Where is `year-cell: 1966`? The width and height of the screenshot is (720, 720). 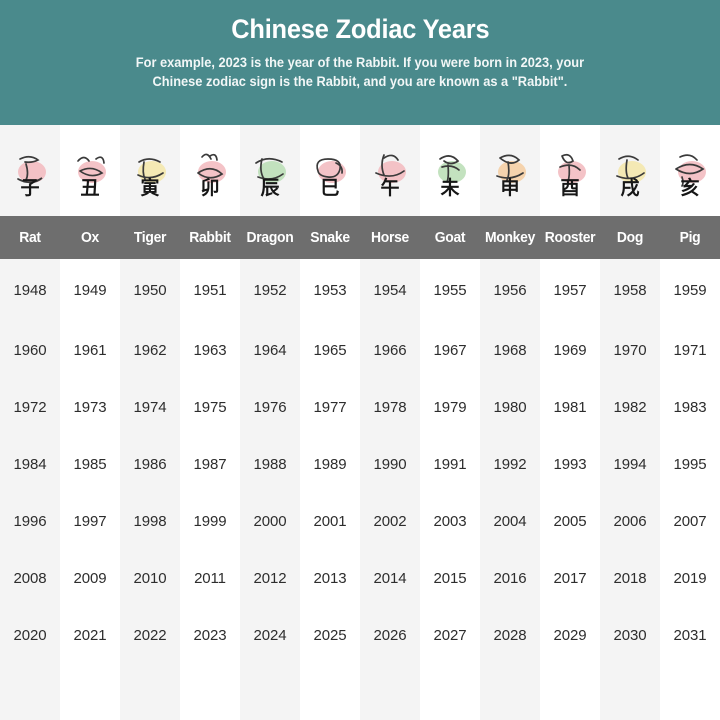 year-cell: 1966 is located at coordinates (390, 350).